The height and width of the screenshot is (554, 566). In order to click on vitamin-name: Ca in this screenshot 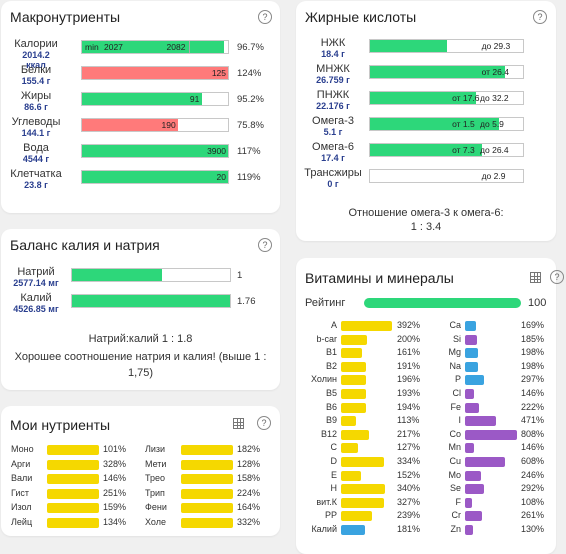, I will do `click(455, 325)`.